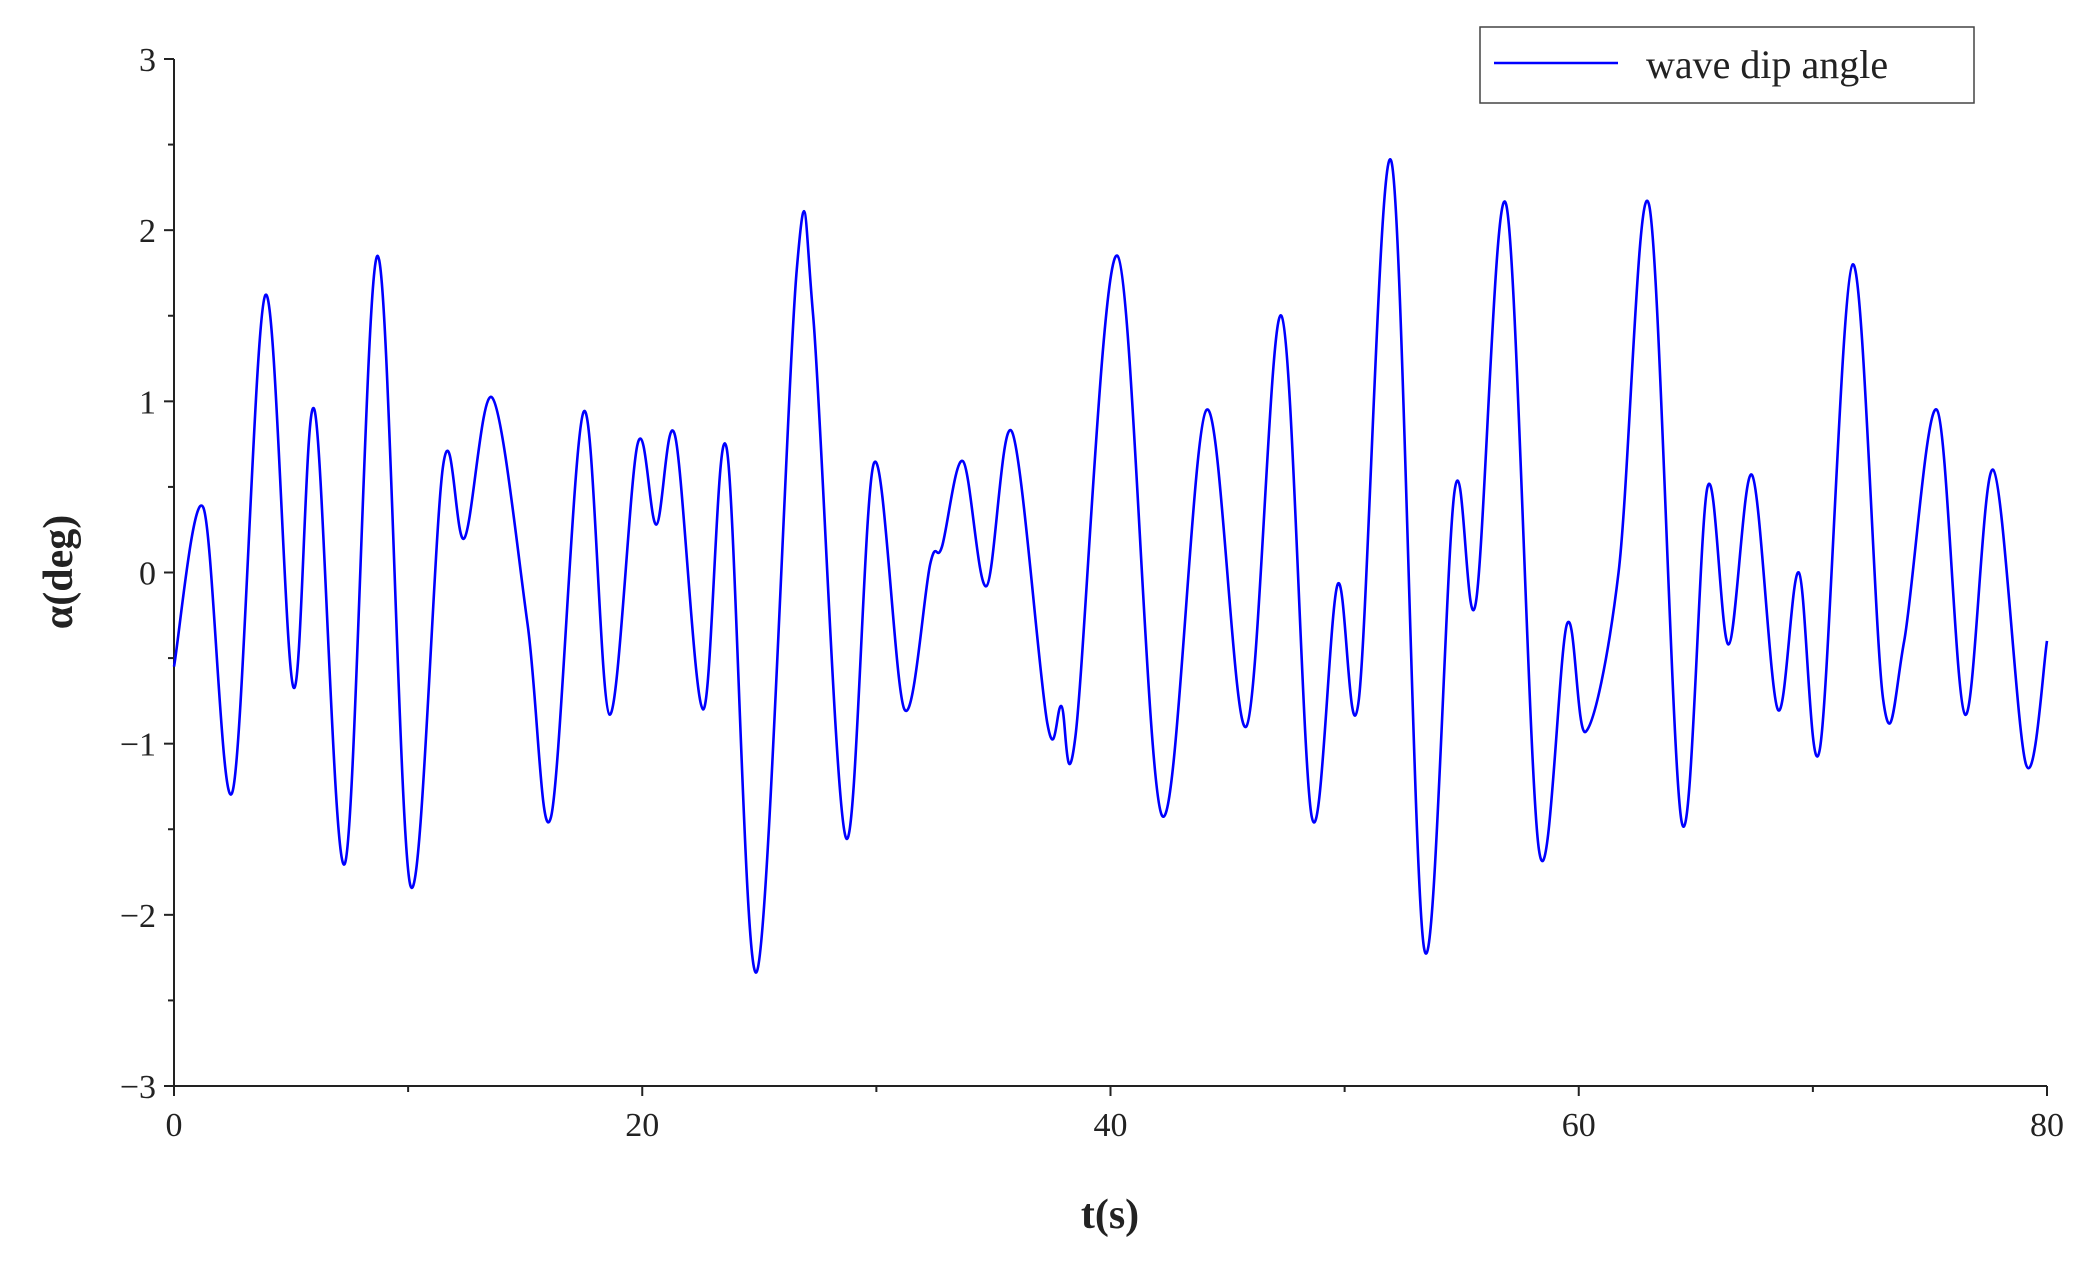 The height and width of the screenshot is (1271, 2094). Describe the element at coordinates (59, 572) in the screenshot. I see `y-axis-title: α(deg)` at that location.